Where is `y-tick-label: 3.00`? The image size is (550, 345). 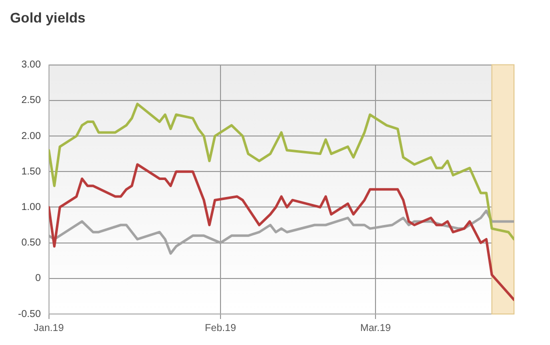 y-tick-label: 3.00 is located at coordinates (31, 65).